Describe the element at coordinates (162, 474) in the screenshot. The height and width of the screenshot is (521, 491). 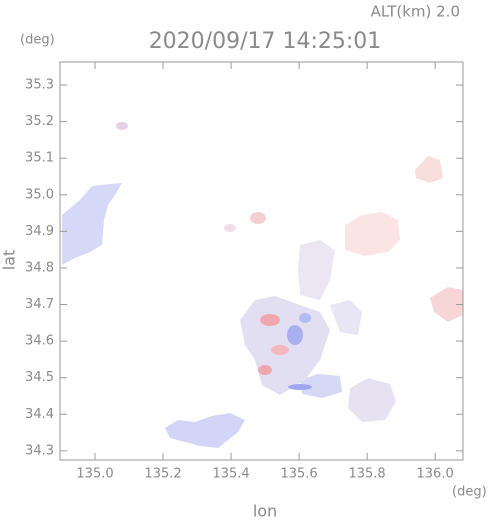
I see `x-tick-label: 135.2` at that location.